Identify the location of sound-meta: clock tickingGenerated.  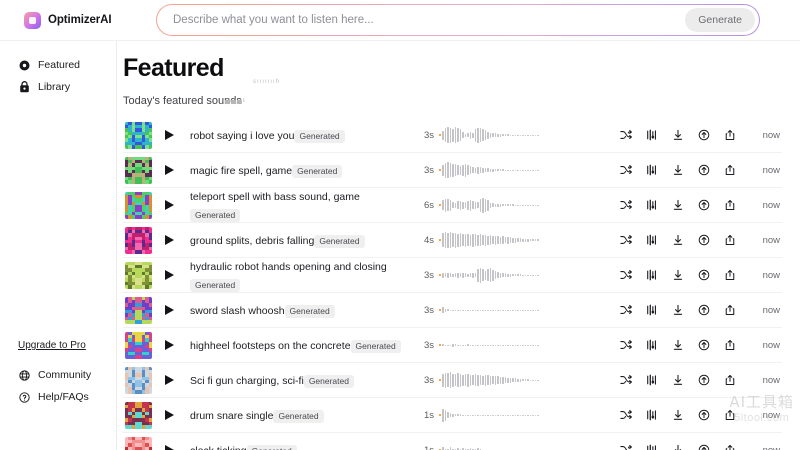
(295, 445).